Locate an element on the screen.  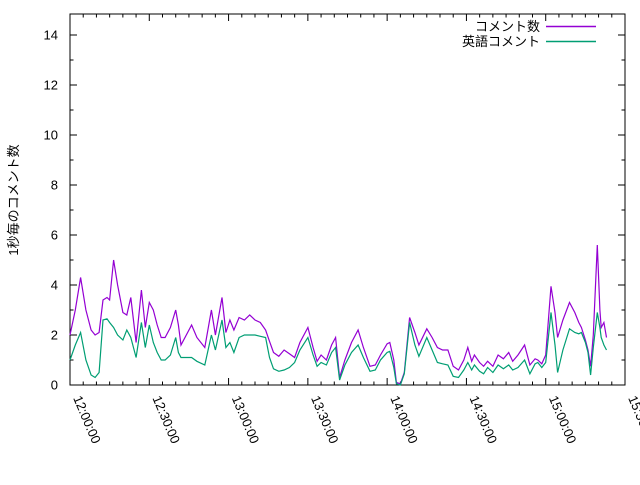
y-axis-tick-labels: 0 2 4 6 8 10 12 14 is located at coordinates (51, 210).